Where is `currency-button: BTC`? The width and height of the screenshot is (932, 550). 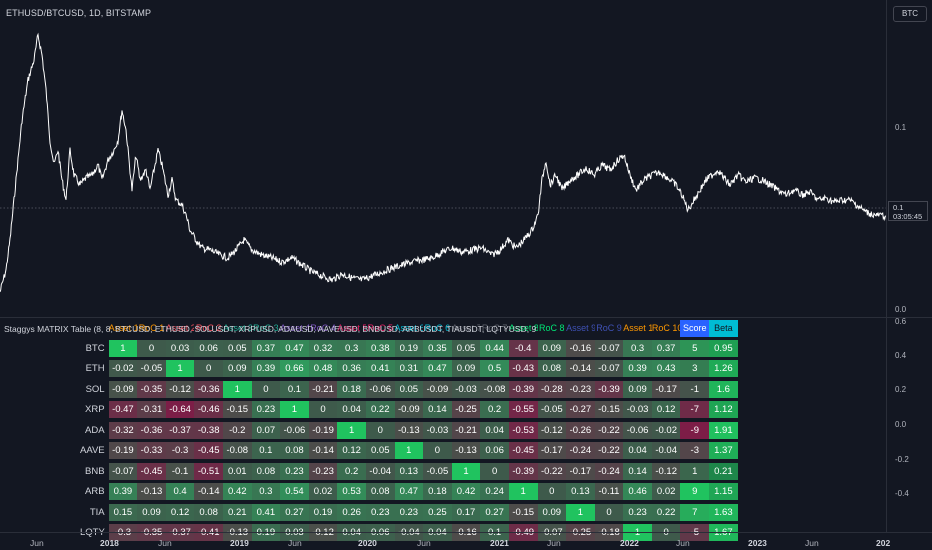
currency-button: BTC is located at coordinates (910, 14).